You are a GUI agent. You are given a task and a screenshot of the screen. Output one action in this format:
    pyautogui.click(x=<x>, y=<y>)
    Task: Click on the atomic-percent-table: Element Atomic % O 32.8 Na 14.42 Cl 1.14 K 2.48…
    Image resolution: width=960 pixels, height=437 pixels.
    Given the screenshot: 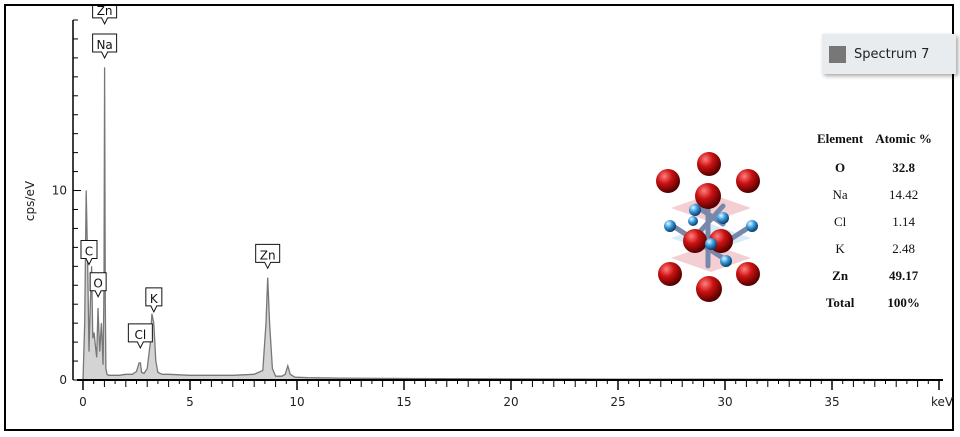 What is the action you would take?
    pyautogui.click(x=874, y=220)
    